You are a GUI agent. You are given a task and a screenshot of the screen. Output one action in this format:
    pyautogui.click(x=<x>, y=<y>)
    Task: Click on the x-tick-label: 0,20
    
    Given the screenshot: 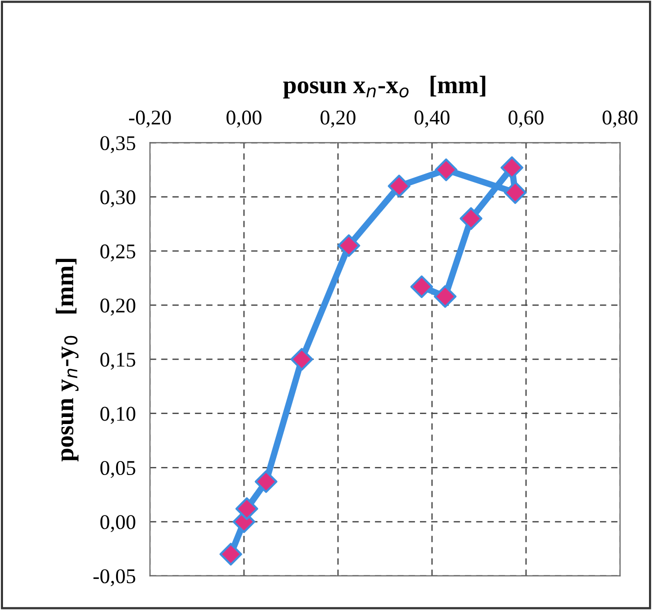 What is the action you would take?
    pyautogui.click(x=338, y=119)
    